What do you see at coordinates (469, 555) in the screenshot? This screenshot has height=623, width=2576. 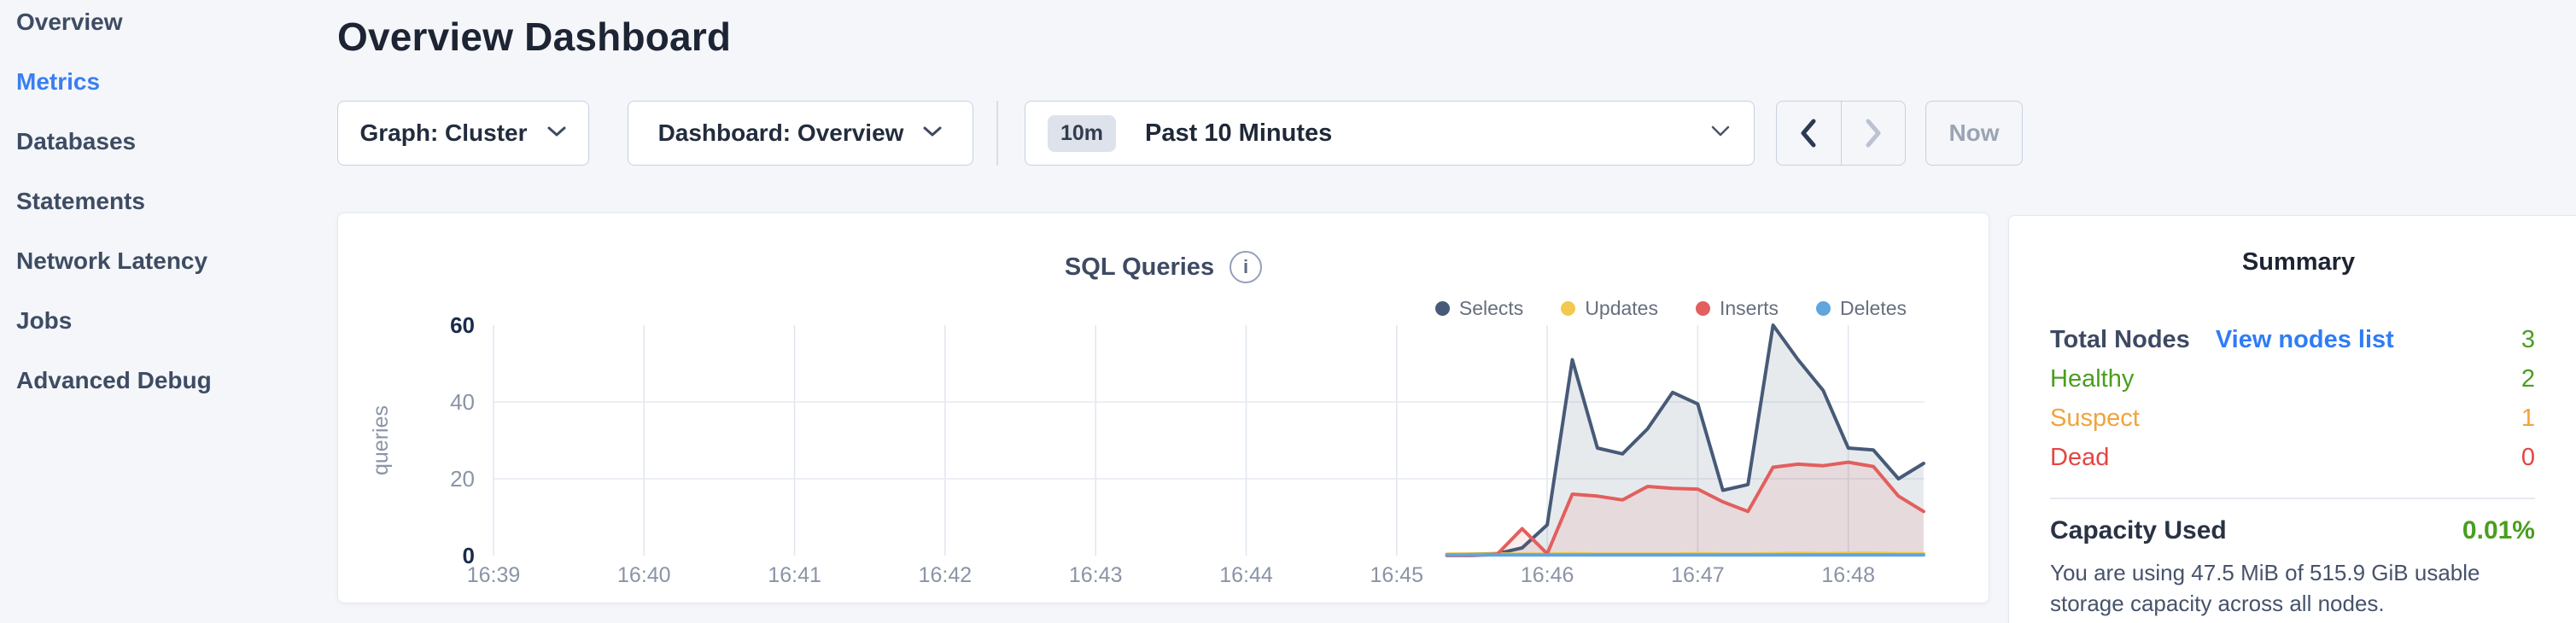 I see `svg-text: 0` at bounding box center [469, 555].